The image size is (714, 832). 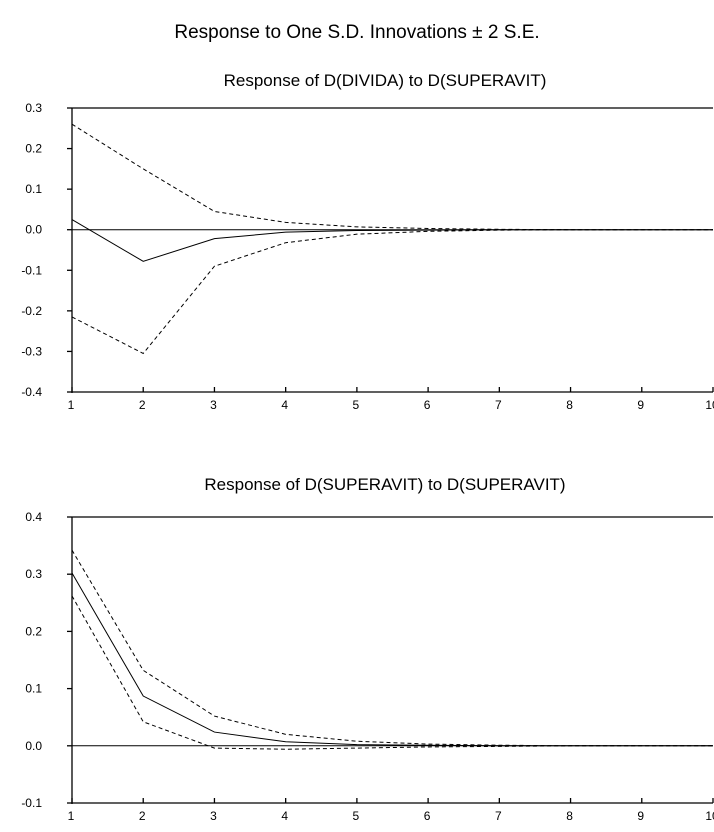 What do you see at coordinates (33, 517) in the screenshot?
I see `y-tick-label: 0.4` at bounding box center [33, 517].